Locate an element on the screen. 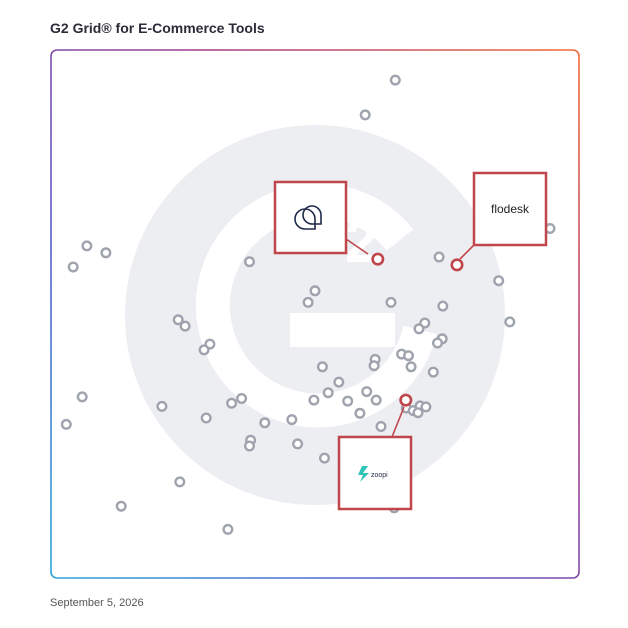 This screenshot has height=628, width=628. callout-flodesk: flodesk is located at coordinates (503, 215).